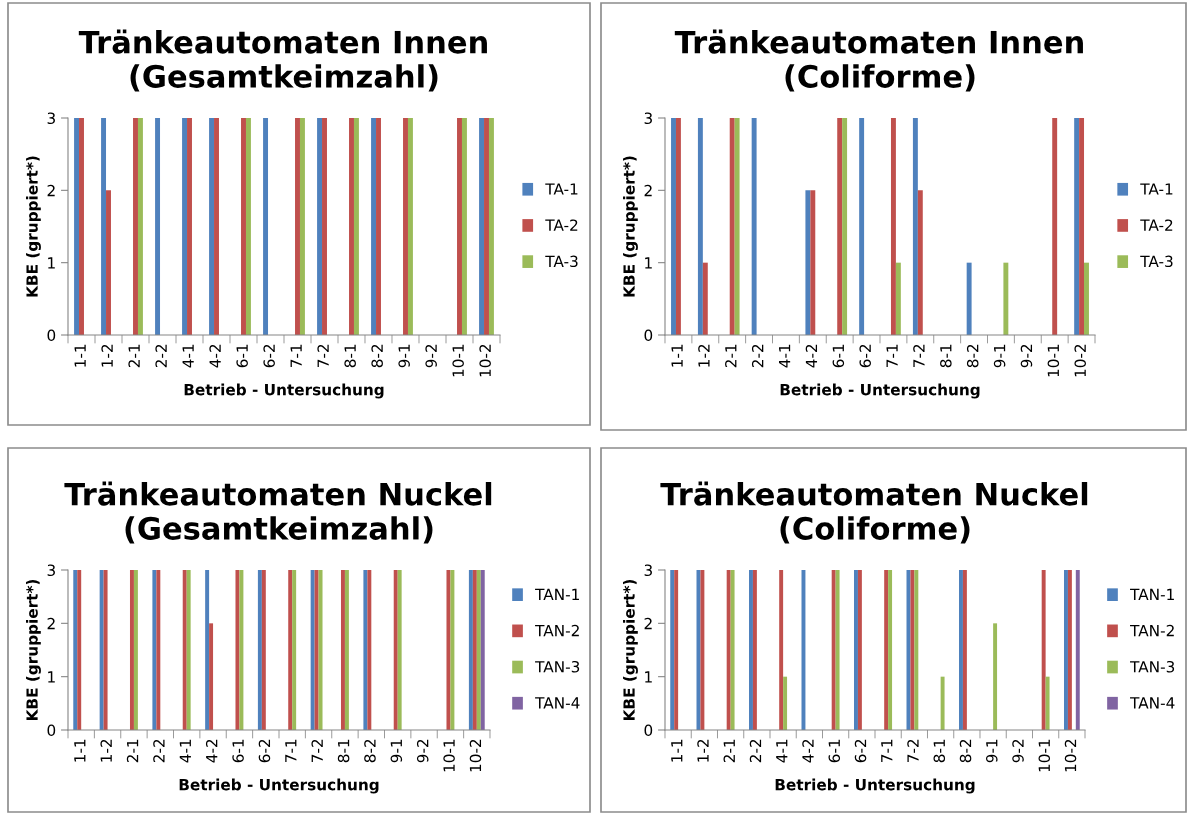  Describe the element at coordinates (874, 512) in the screenshot. I see `chart-title: Tränkeautomaten Nuckel (Coliforme)` at that location.